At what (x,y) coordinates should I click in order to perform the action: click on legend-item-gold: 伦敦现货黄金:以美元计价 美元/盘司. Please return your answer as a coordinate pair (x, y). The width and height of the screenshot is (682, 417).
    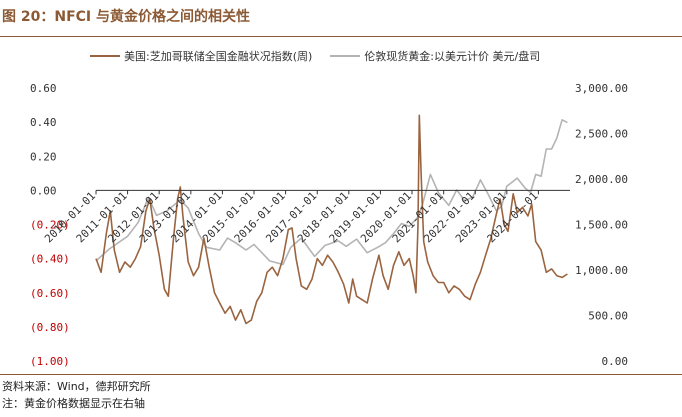
    Looking at the image, I should click on (435, 56).